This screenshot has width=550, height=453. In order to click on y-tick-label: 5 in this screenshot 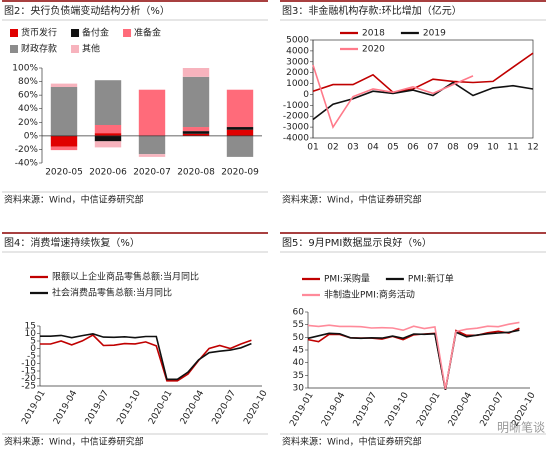, I will do `click(33, 342)`.